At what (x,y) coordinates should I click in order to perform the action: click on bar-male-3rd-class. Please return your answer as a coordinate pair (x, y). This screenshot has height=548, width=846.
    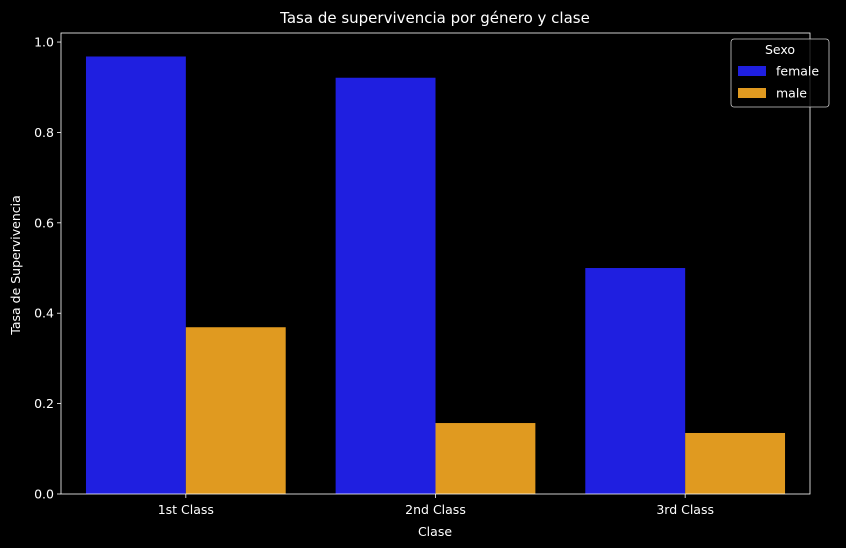
    Looking at the image, I should click on (735, 463).